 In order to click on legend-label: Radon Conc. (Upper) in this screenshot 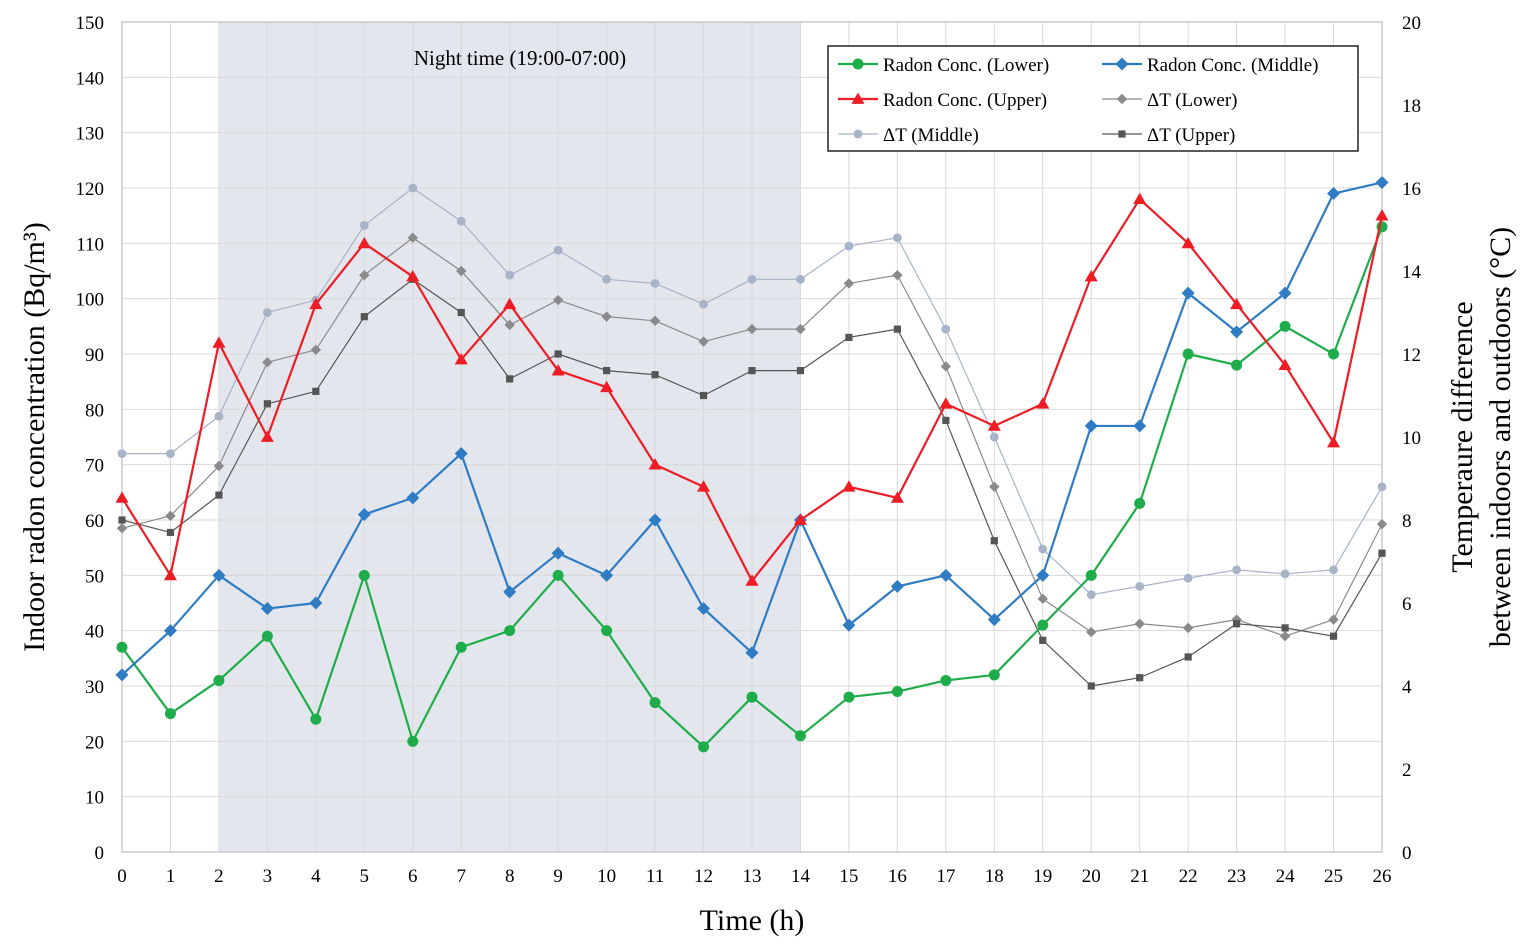, I will do `click(965, 100)`.